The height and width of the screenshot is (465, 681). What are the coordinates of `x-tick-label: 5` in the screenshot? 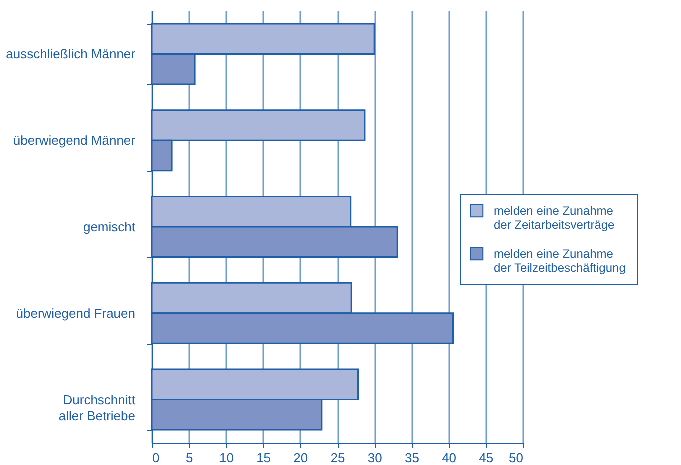 It's located at (190, 457).